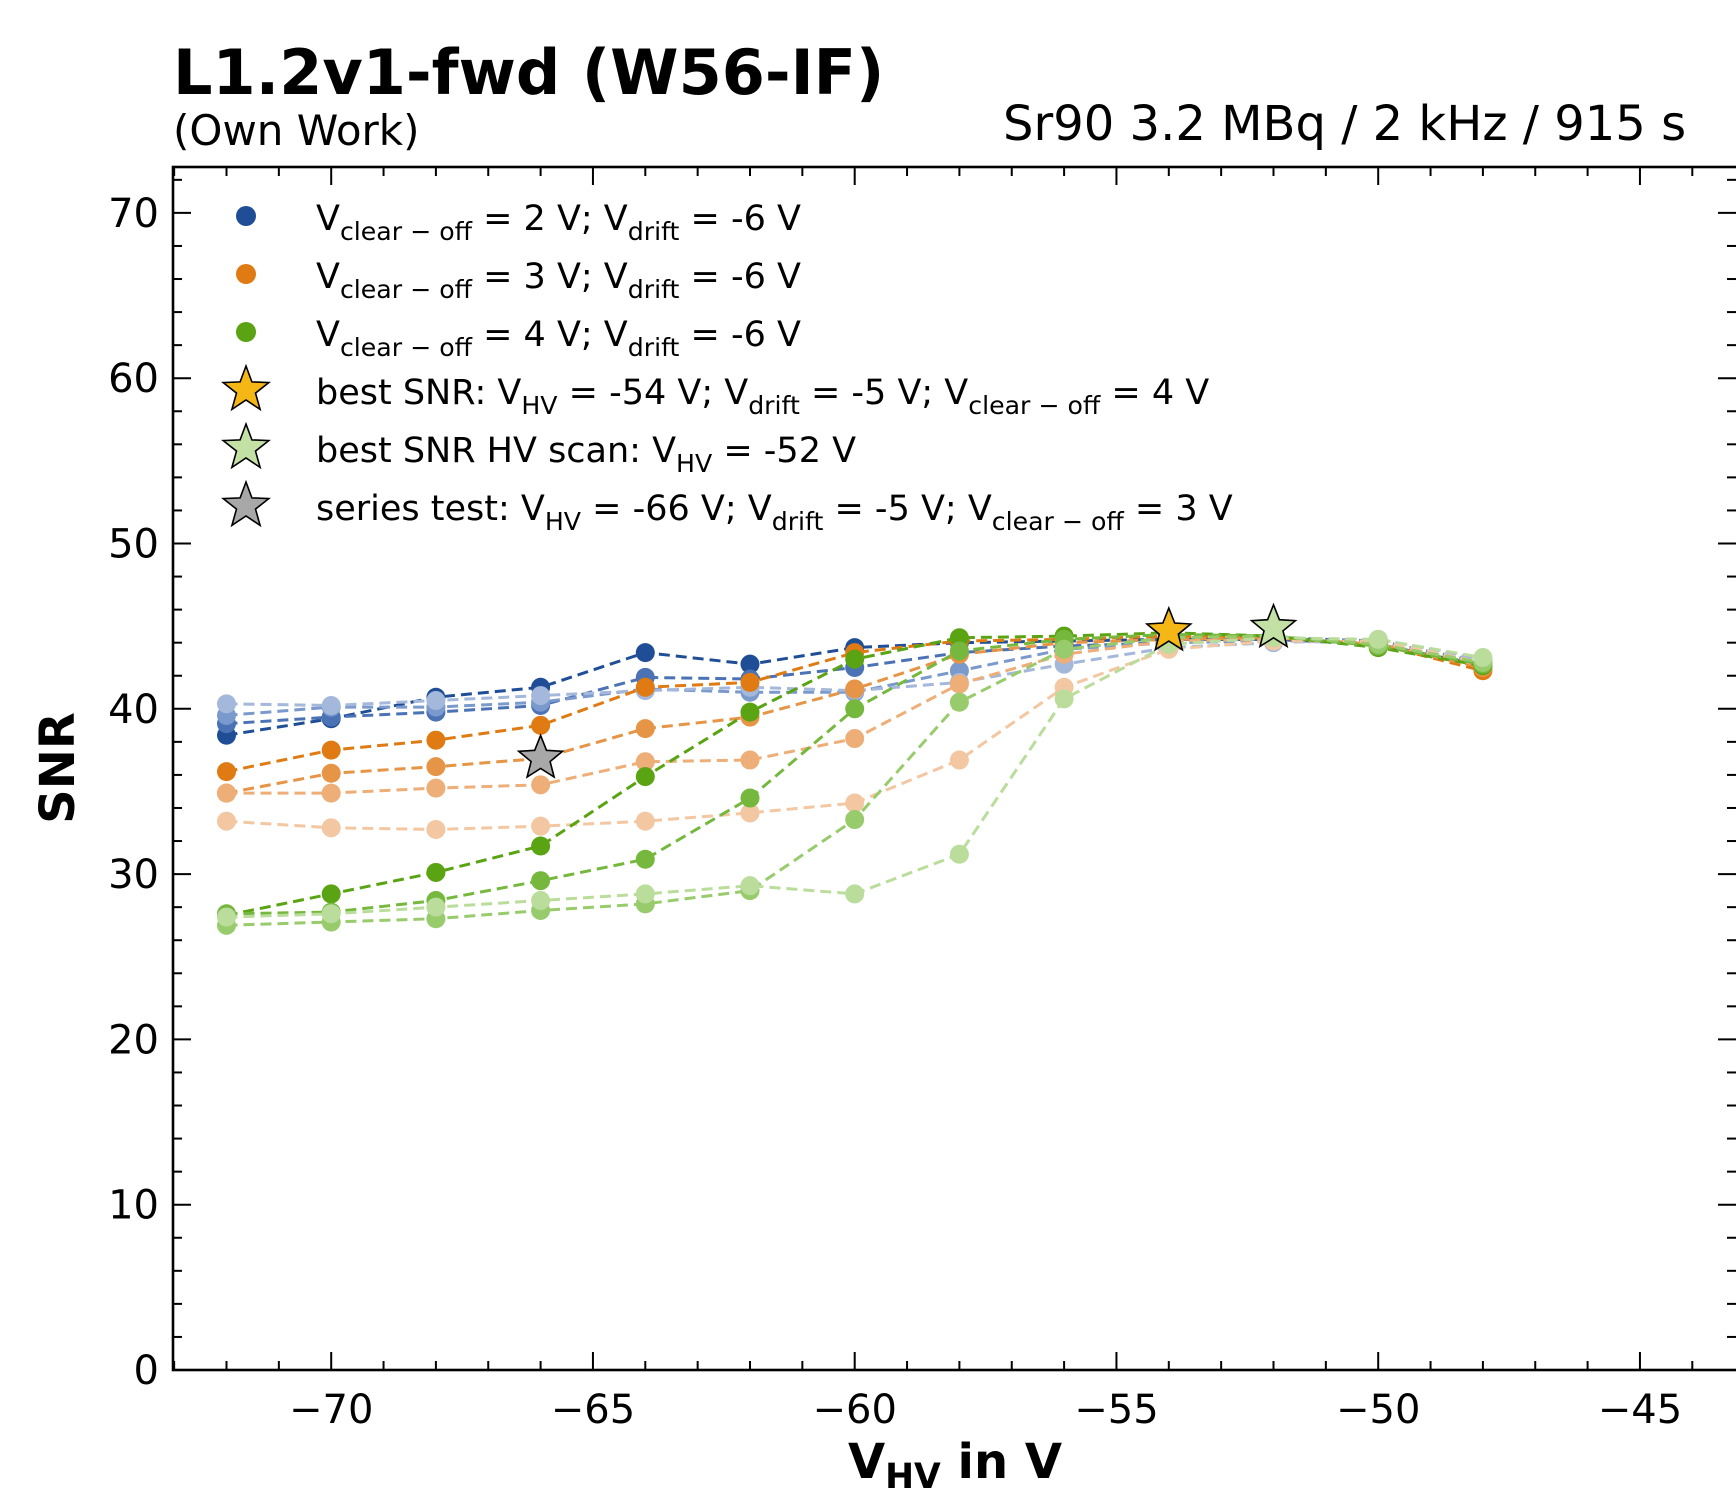 The width and height of the screenshot is (1736, 1498). What do you see at coordinates (58, 768) in the screenshot?
I see `y-axis-label: SNR` at bounding box center [58, 768].